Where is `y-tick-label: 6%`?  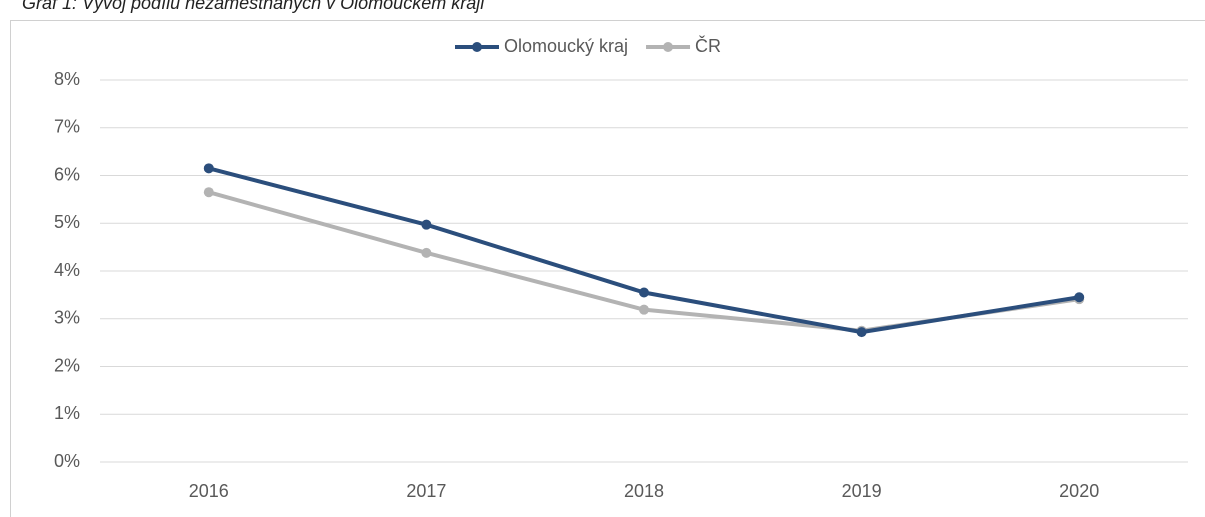
y-tick-label: 6% is located at coordinates (67, 174).